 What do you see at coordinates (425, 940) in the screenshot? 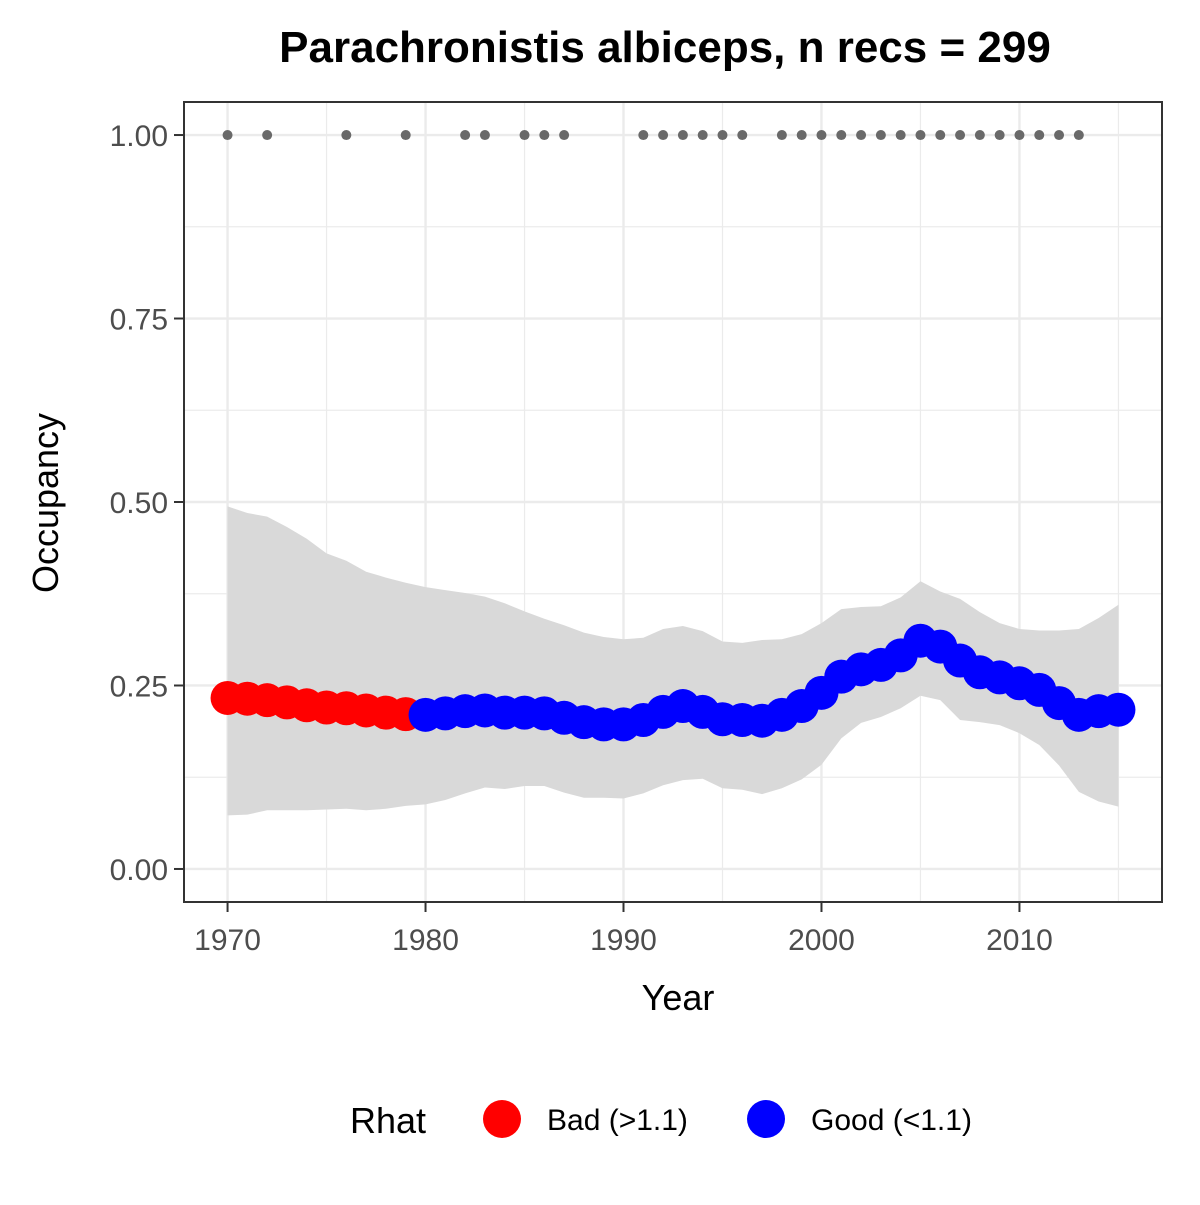
I see `x-tick-label: 1980` at bounding box center [425, 940].